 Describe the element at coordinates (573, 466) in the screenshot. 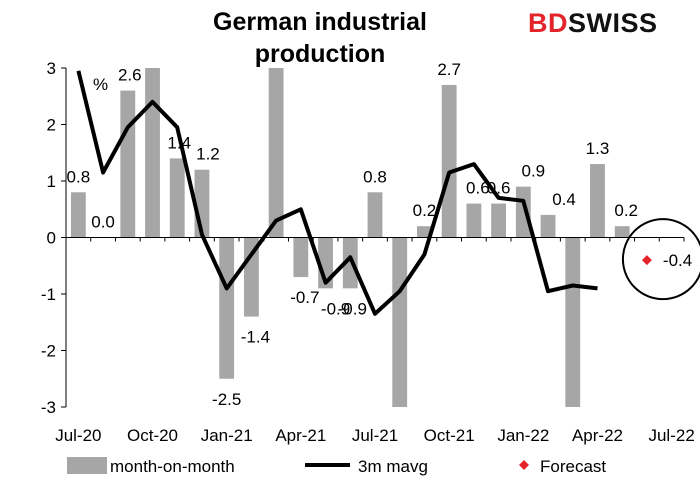

I see `legend-label-forecast: Forecast` at that location.